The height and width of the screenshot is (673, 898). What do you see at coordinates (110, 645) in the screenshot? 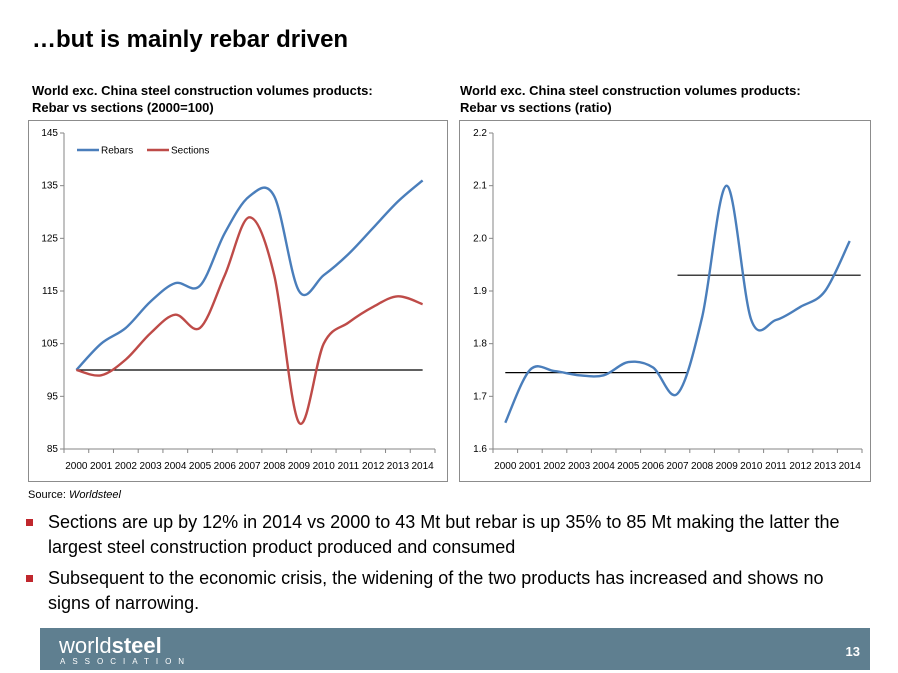
I see `worldsteel-logo: worldsteel` at bounding box center [110, 645].